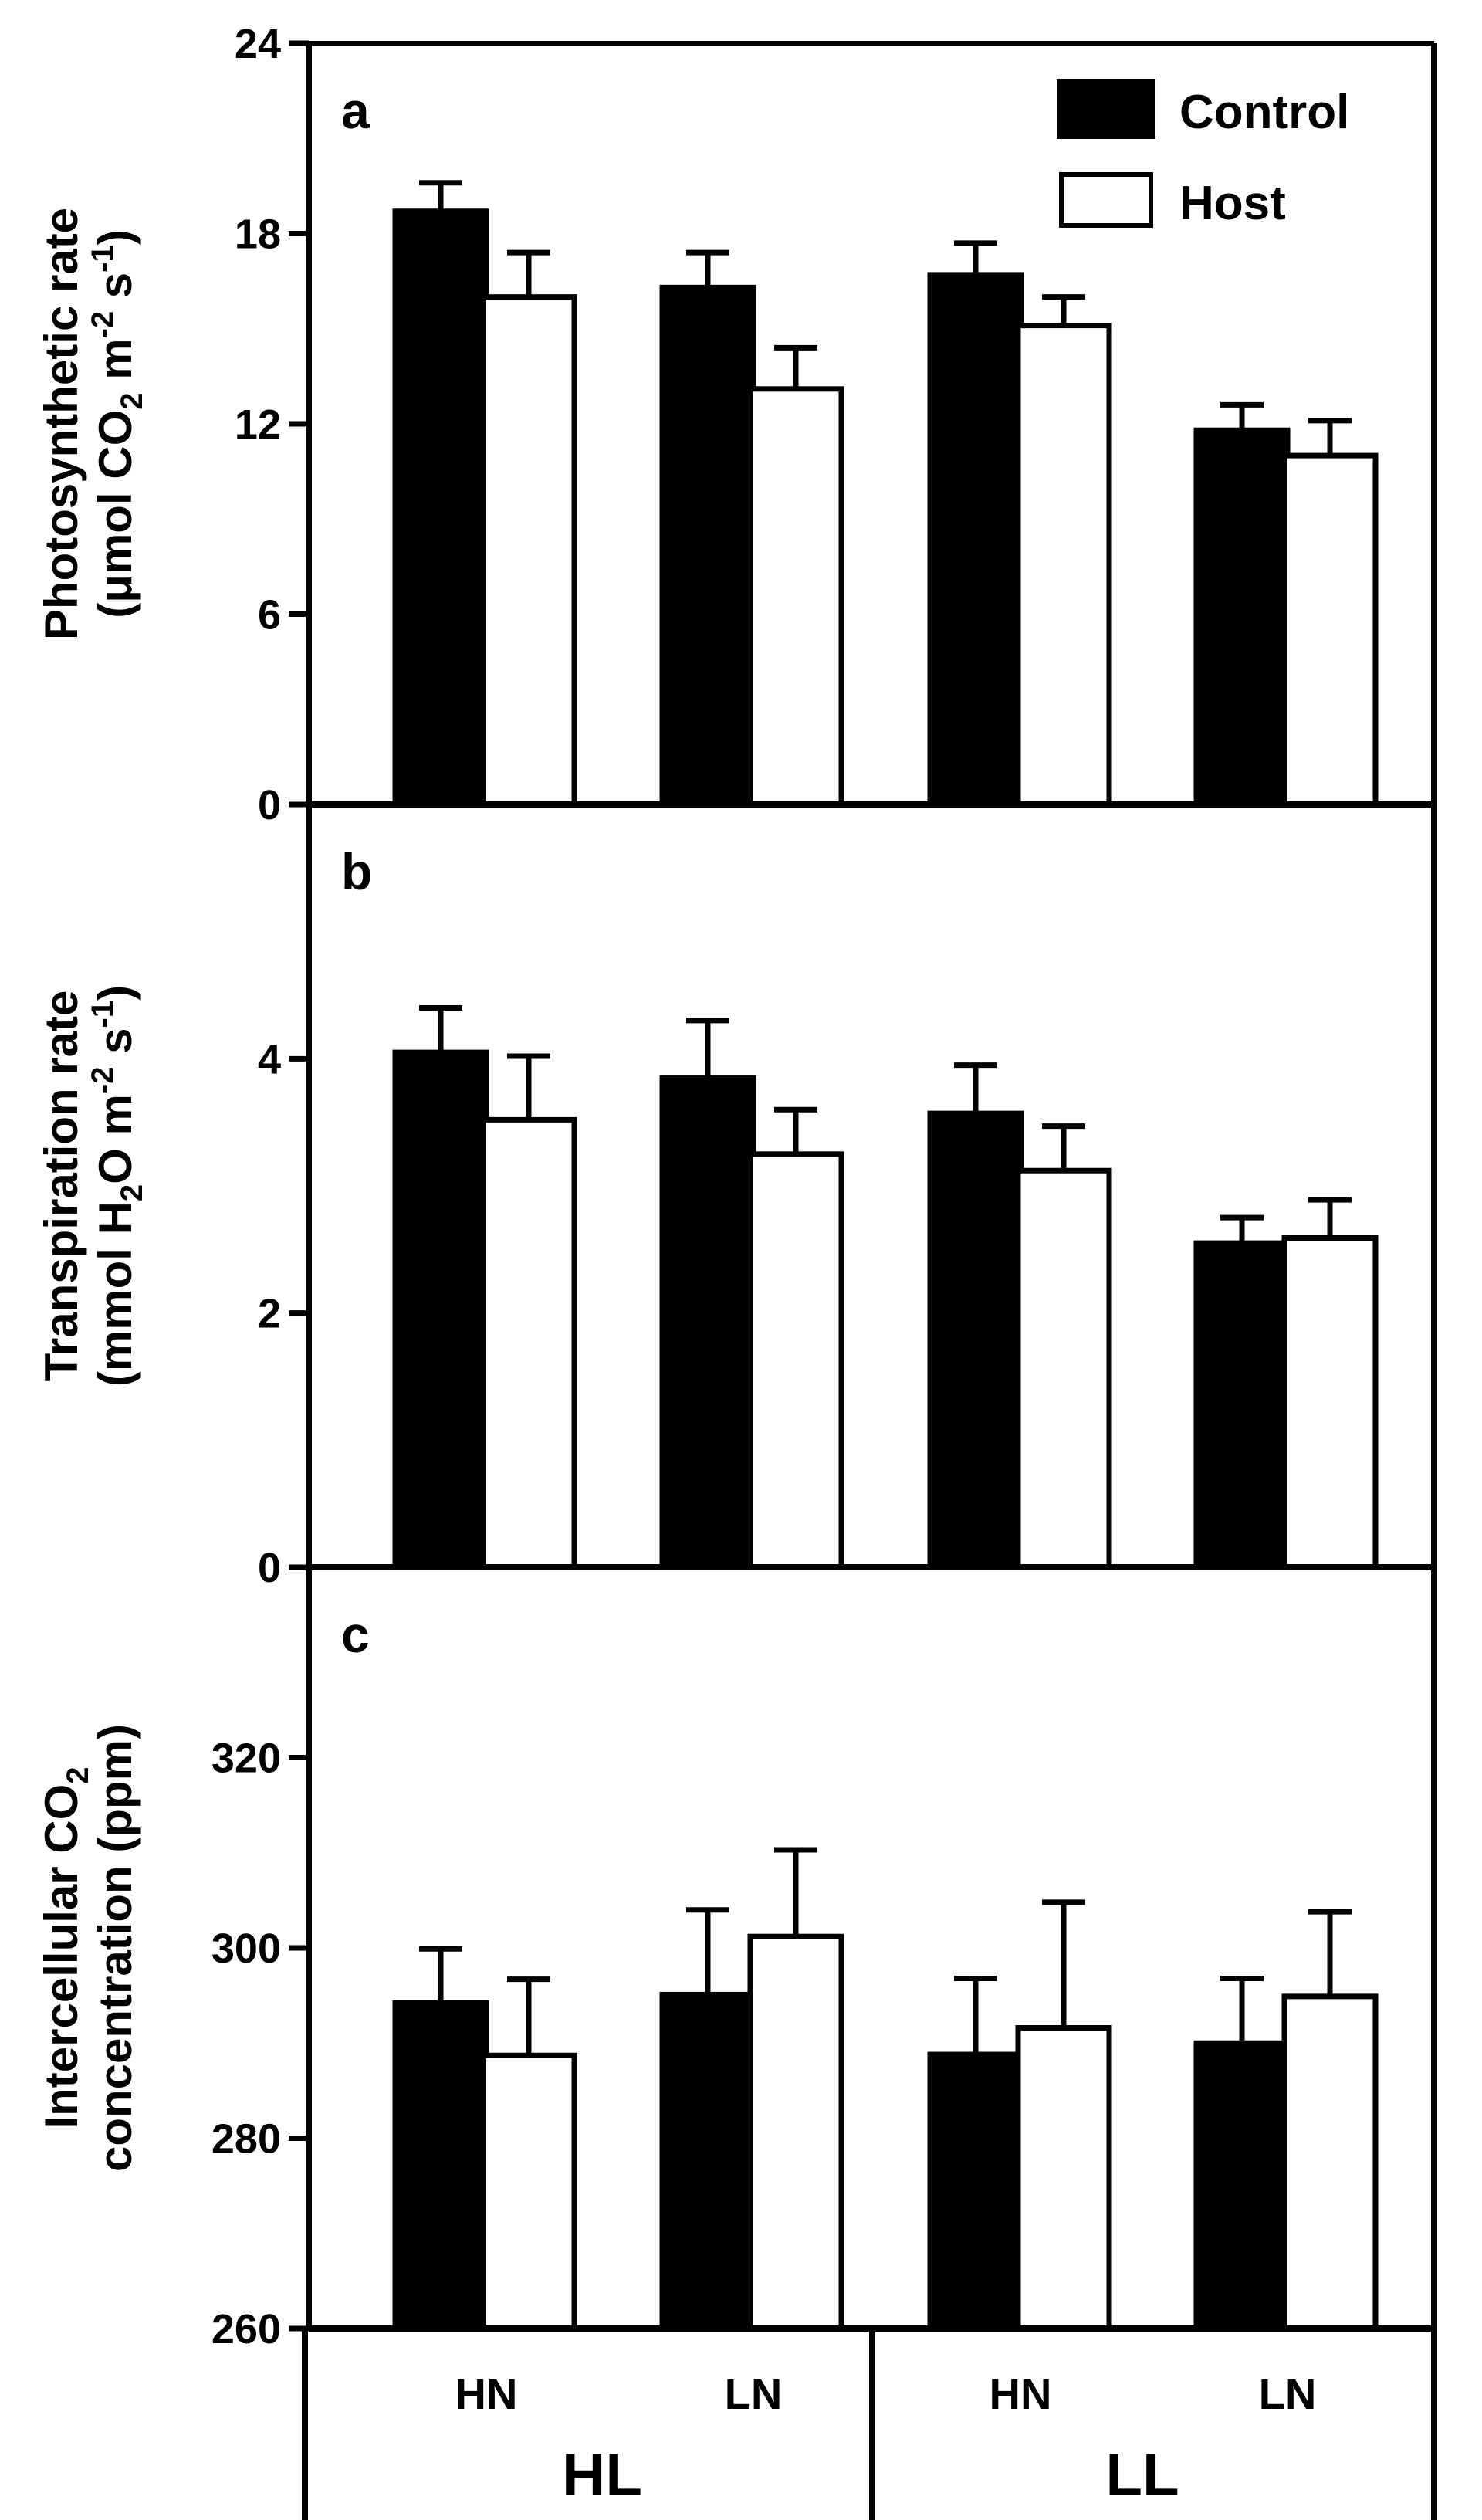 The image size is (1482, 2520). Describe the element at coordinates (1232, 204) in the screenshot. I see `legend-host-label: Host` at that location.